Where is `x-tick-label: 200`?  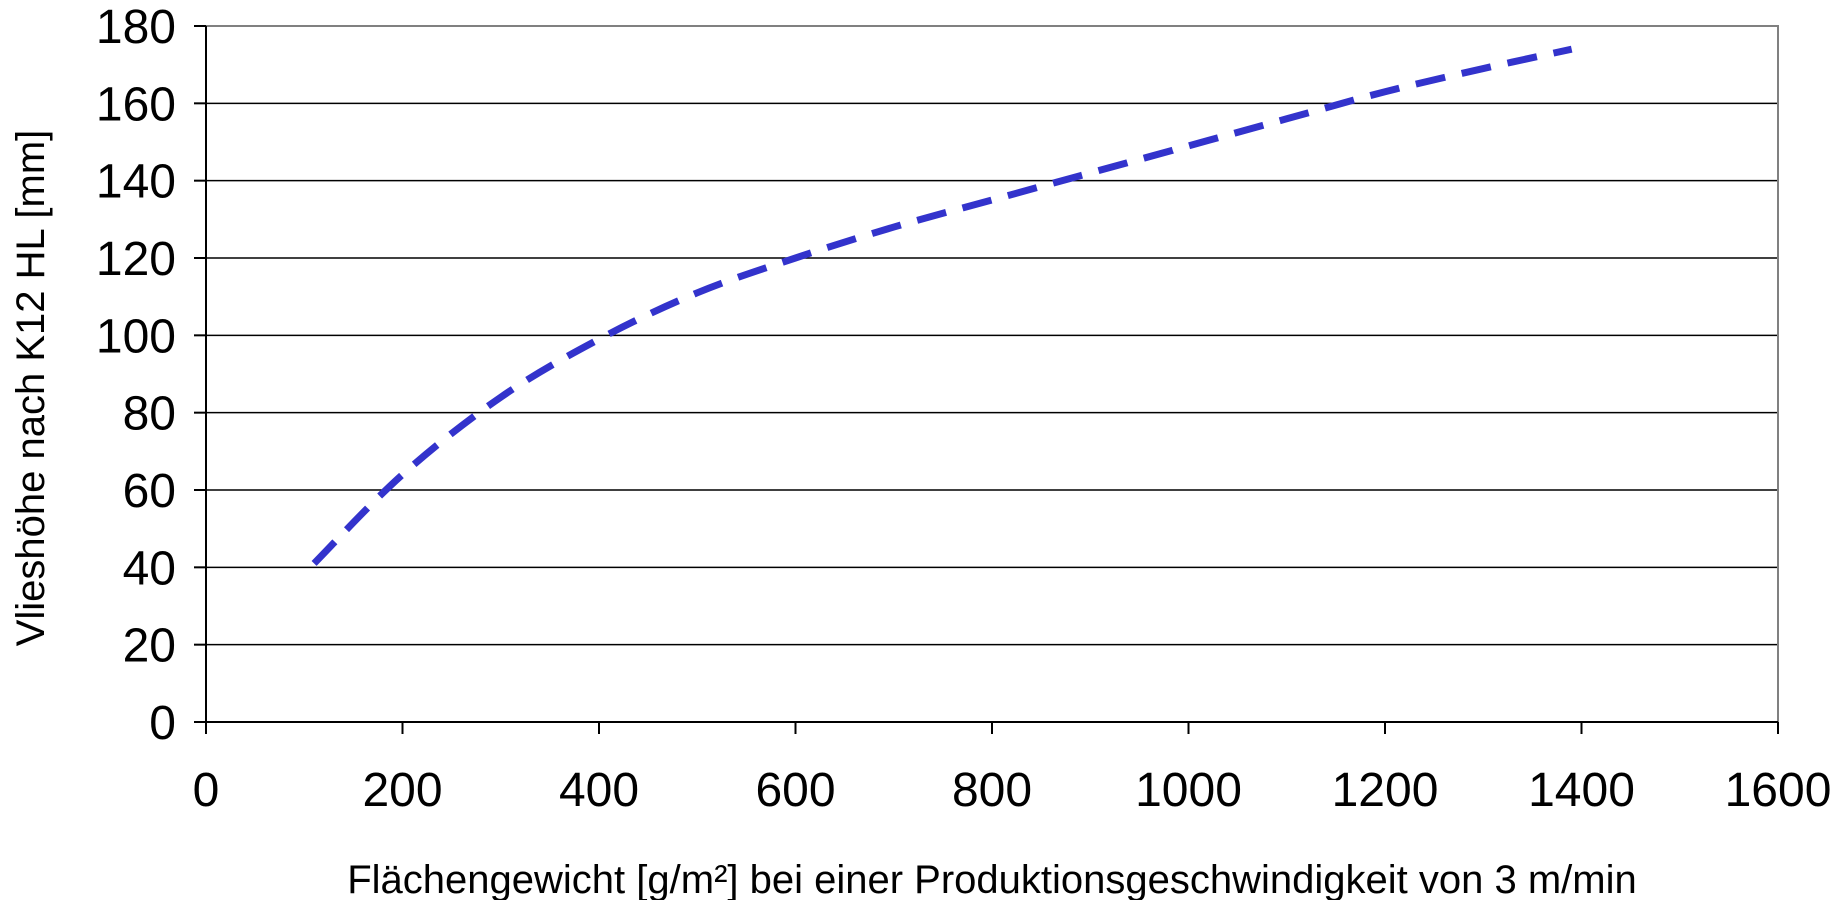 x-tick-label: 200 is located at coordinates (402, 790).